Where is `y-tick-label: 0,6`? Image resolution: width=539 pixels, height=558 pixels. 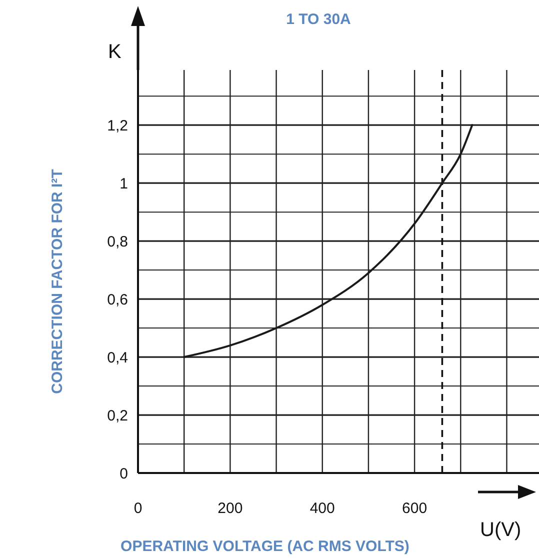
y-tick-label: 0,6 is located at coordinates (117, 299).